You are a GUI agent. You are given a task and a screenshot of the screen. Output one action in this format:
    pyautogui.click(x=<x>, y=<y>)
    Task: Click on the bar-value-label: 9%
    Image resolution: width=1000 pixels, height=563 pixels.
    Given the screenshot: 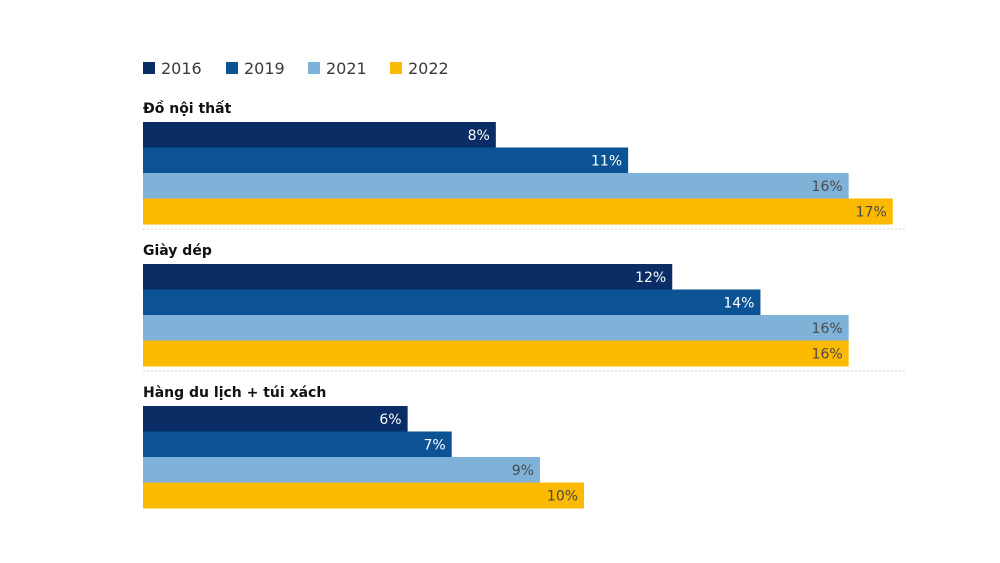 What is the action you would take?
    pyautogui.click(x=523, y=471)
    